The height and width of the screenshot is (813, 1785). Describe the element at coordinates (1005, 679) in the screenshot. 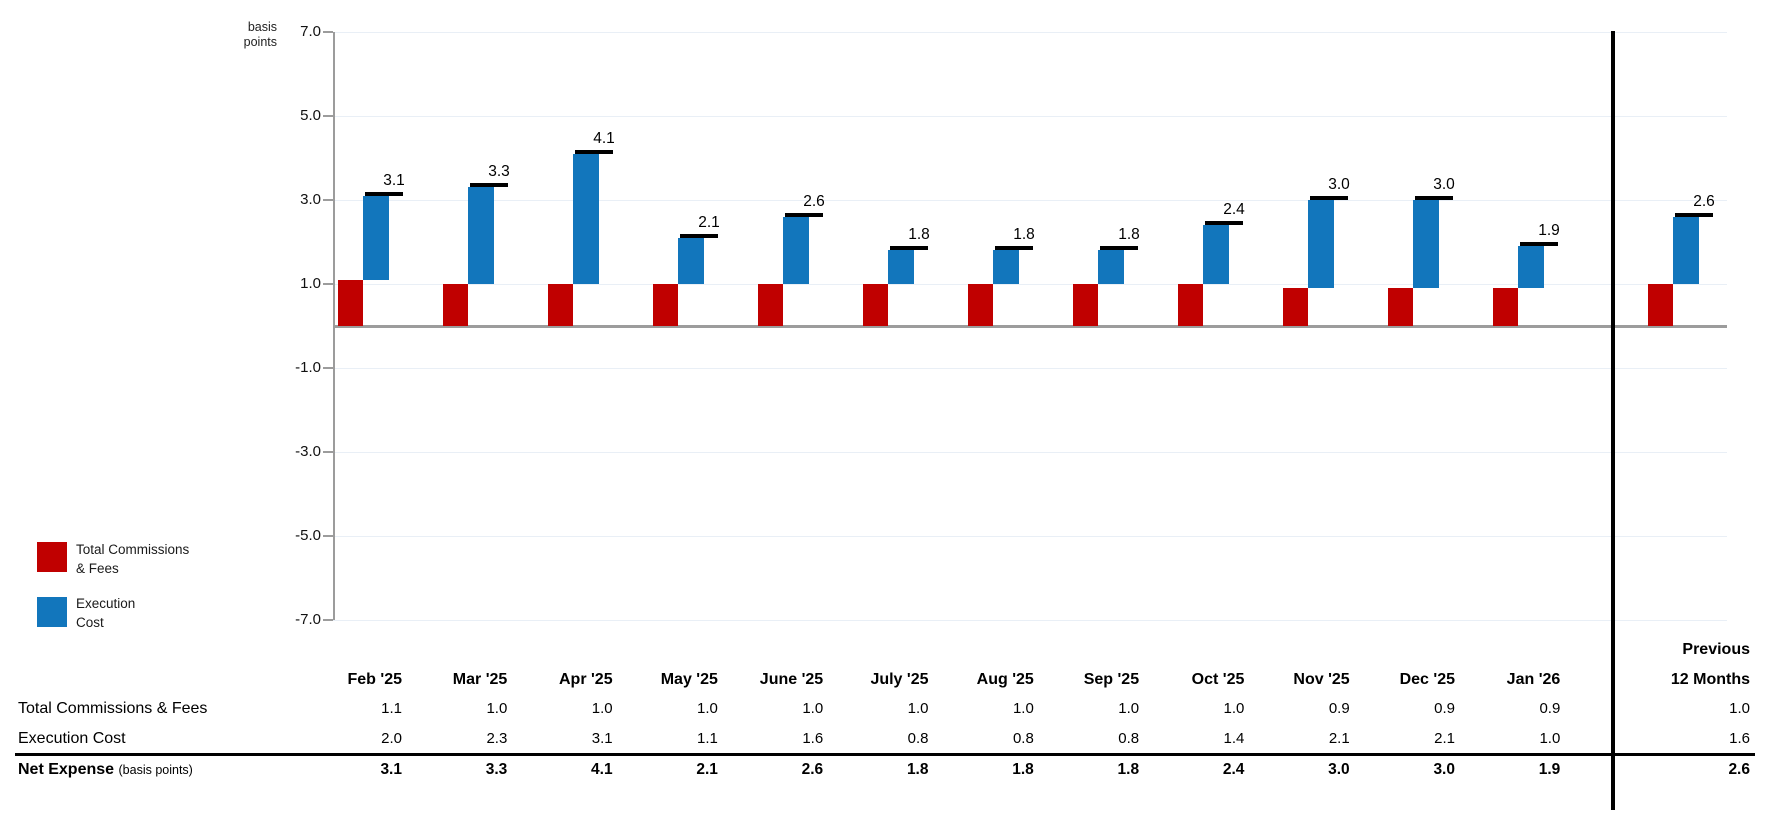

I see `table-col-header: Aug '25` at that location.